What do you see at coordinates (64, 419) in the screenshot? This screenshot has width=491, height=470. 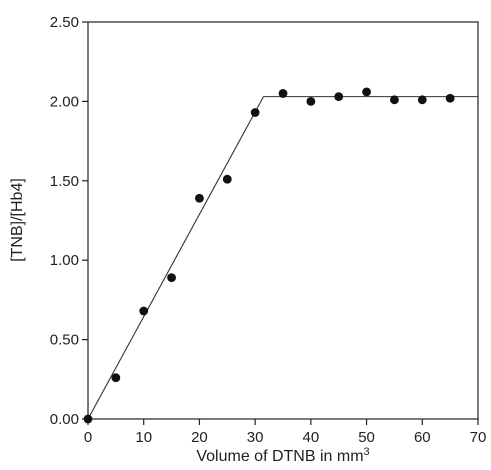 I see `y-tick-label: 0.00` at bounding box center [64, 419].